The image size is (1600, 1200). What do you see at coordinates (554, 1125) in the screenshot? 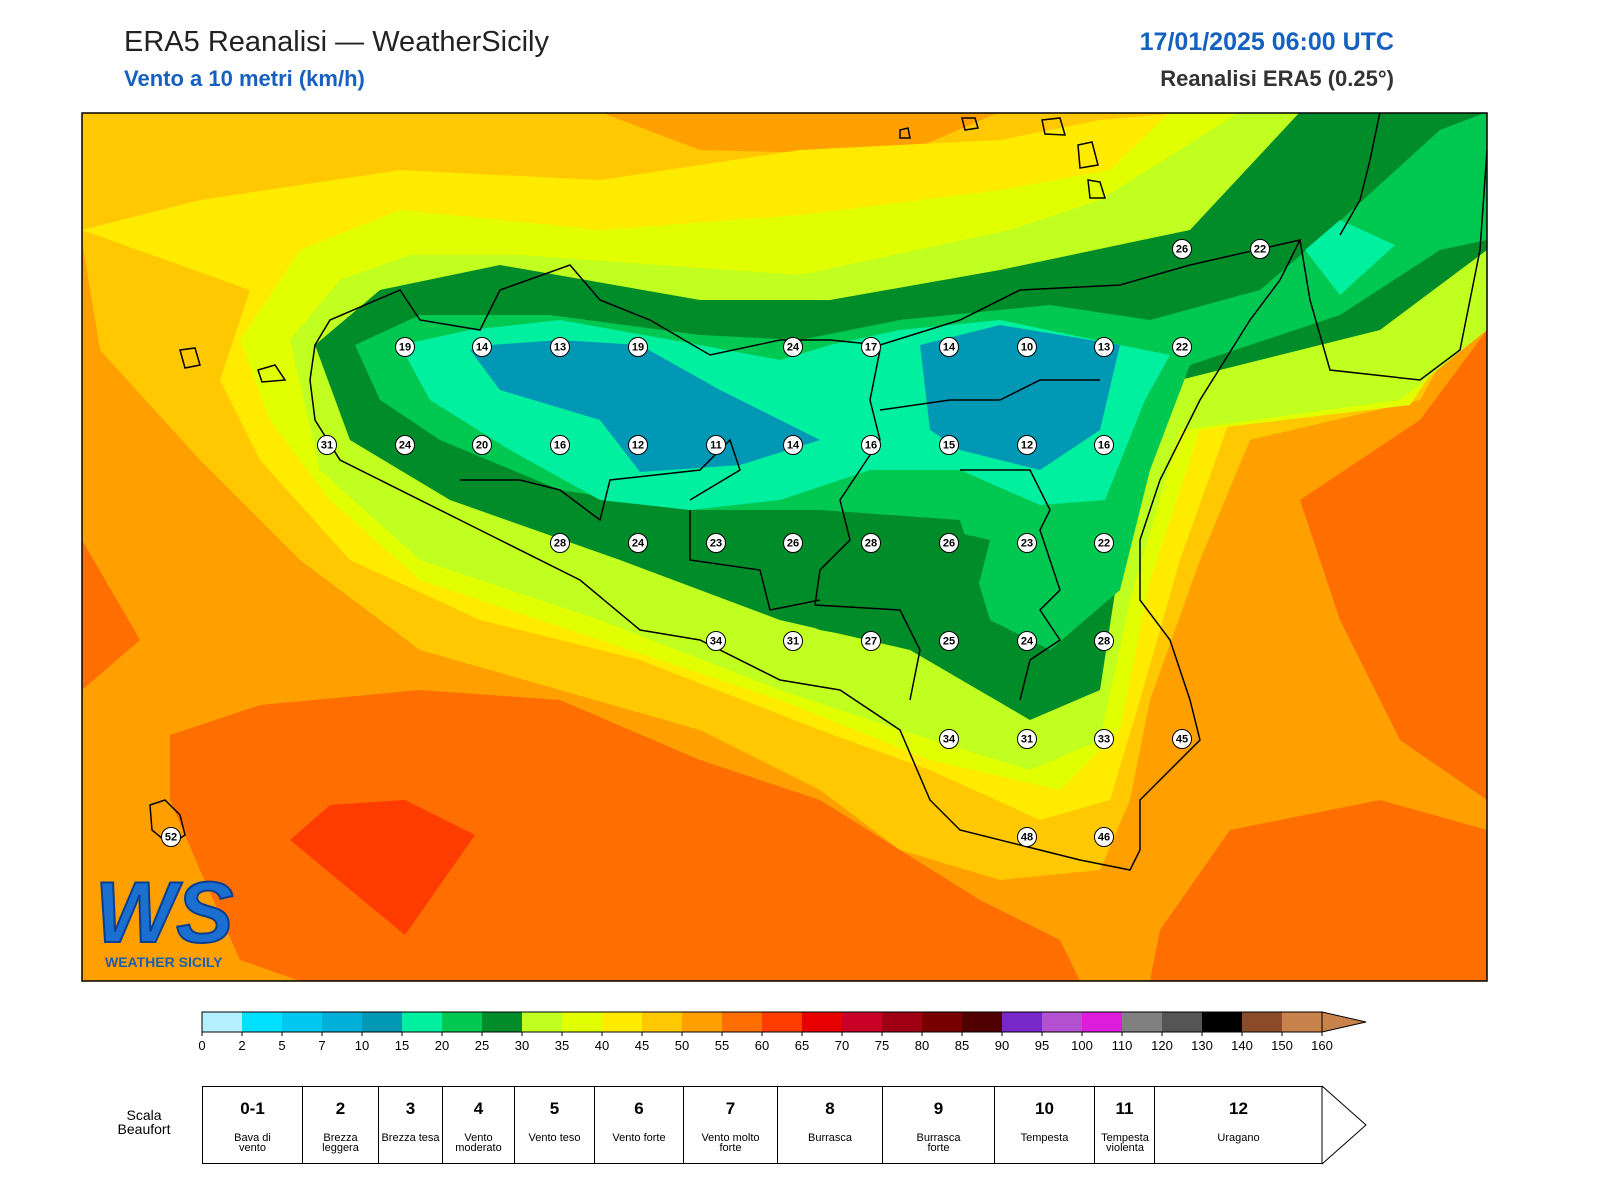
I see `beaufort-cell: 5 Vento teso` at bounding box center [554, 1125].